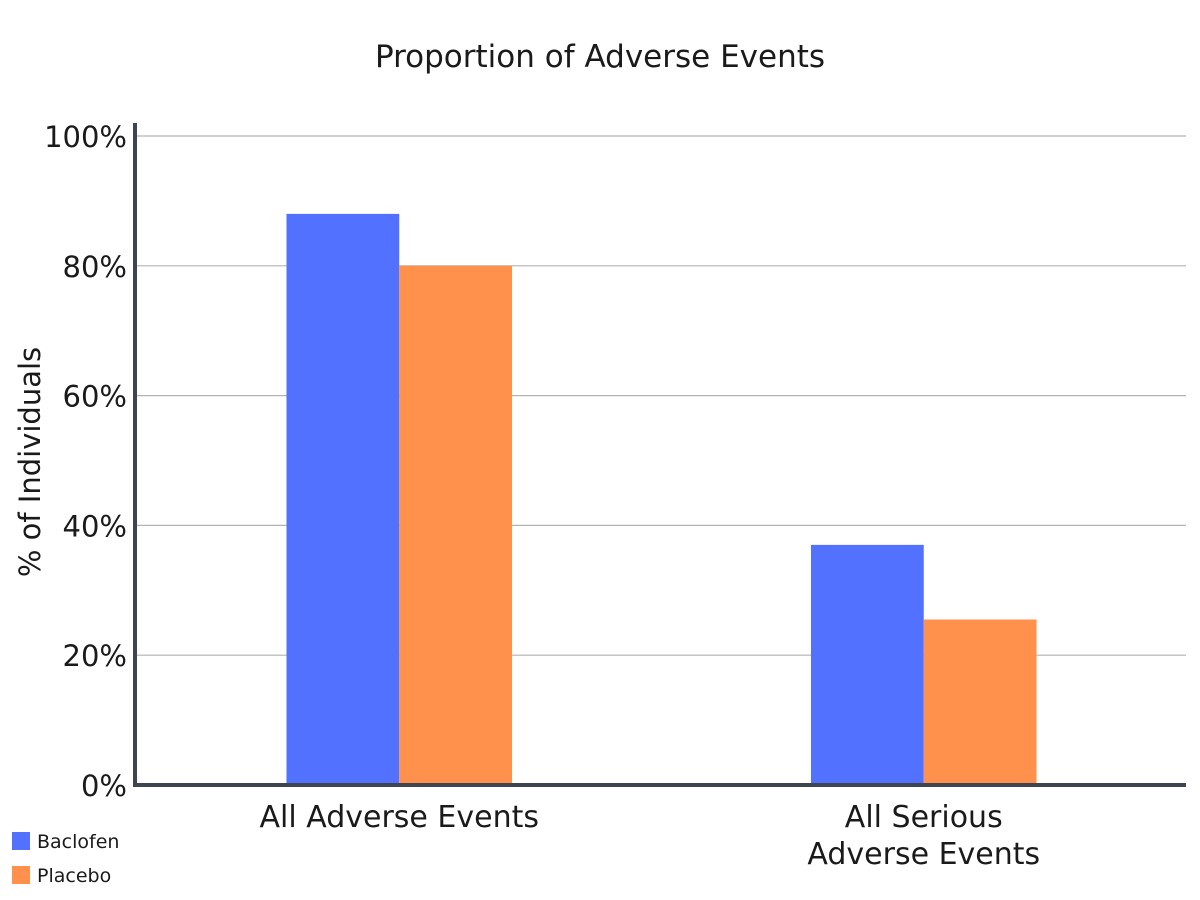 Image resolution: width=1200 pixels, height=900 pixels. What do you see at coordinates (95, 267) in the screenshot?
I see `y-tick-label: 80%` at bounding box center [95, 267].